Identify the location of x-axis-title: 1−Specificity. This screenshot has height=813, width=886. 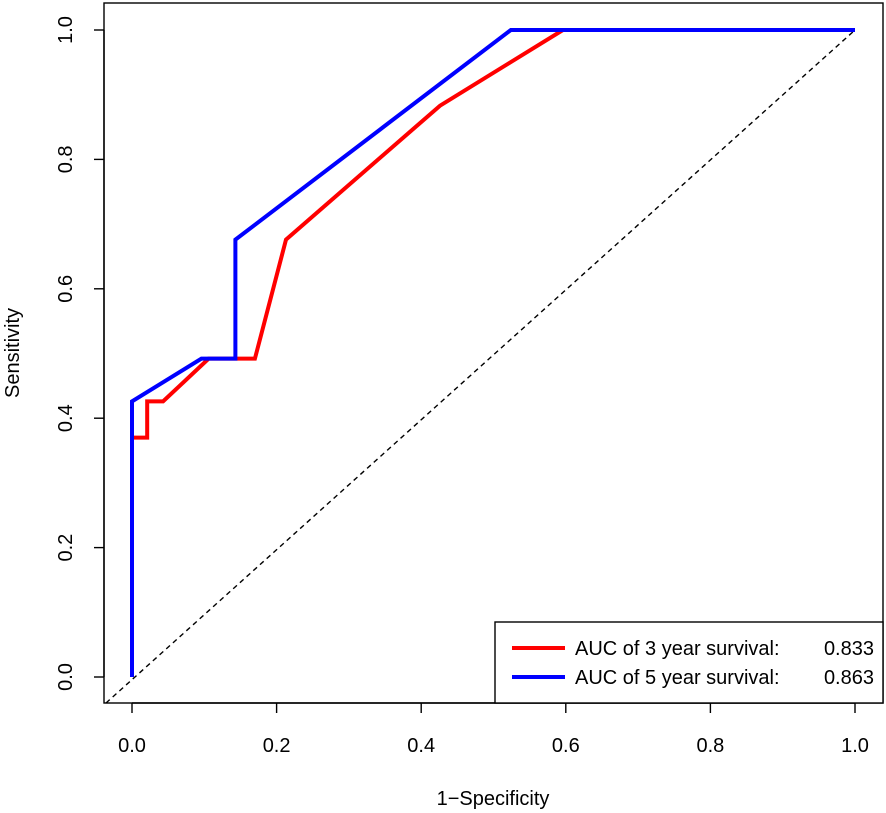
(493, 799).